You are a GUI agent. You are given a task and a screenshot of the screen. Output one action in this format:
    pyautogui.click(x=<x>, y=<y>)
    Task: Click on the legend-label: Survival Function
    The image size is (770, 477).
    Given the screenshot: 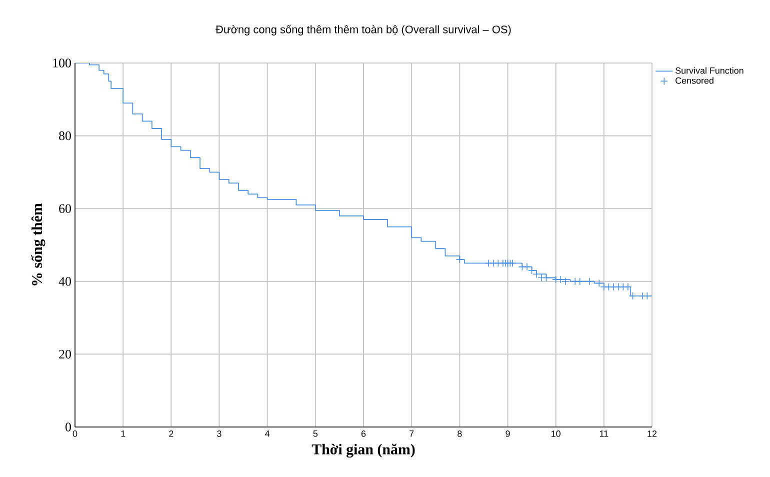 What is the action you would take?
    pyautogui.click(x=710, y=70)
    